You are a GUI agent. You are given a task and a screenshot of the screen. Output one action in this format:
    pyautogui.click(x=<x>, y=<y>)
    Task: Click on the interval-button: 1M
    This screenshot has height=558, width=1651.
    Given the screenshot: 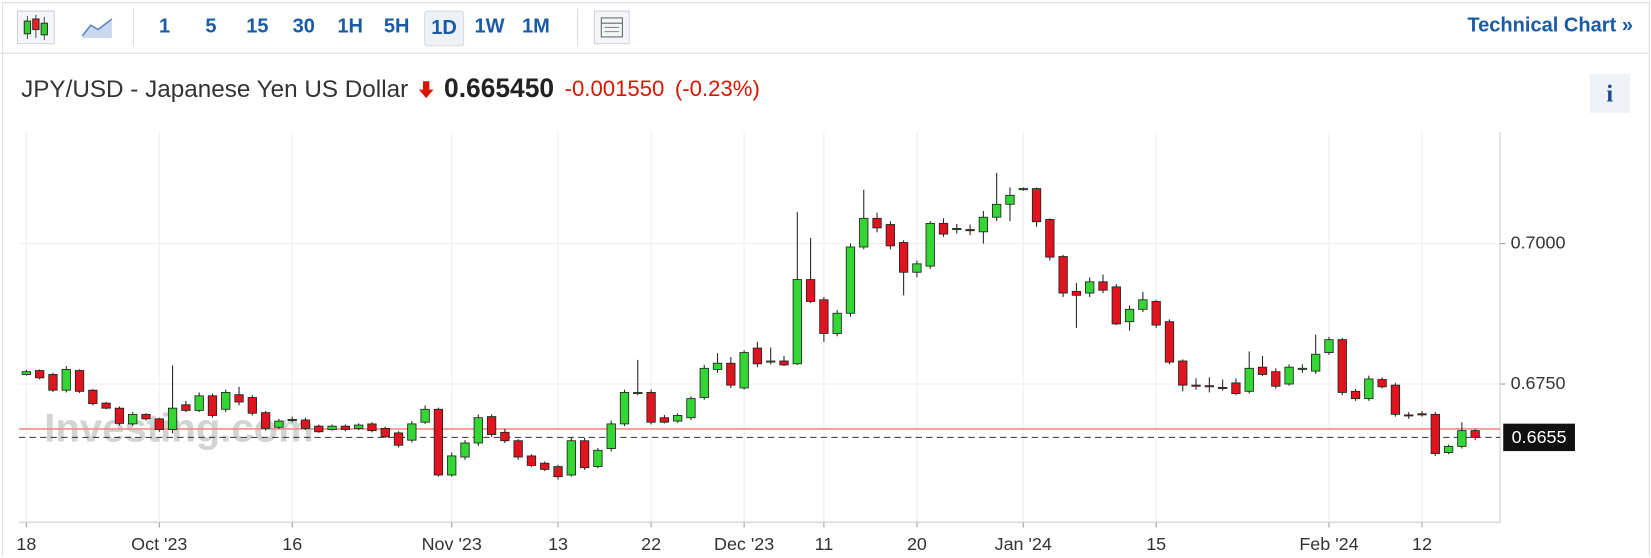 What is the action you would take?
    pyautogui.click(x=535, y=26)
    